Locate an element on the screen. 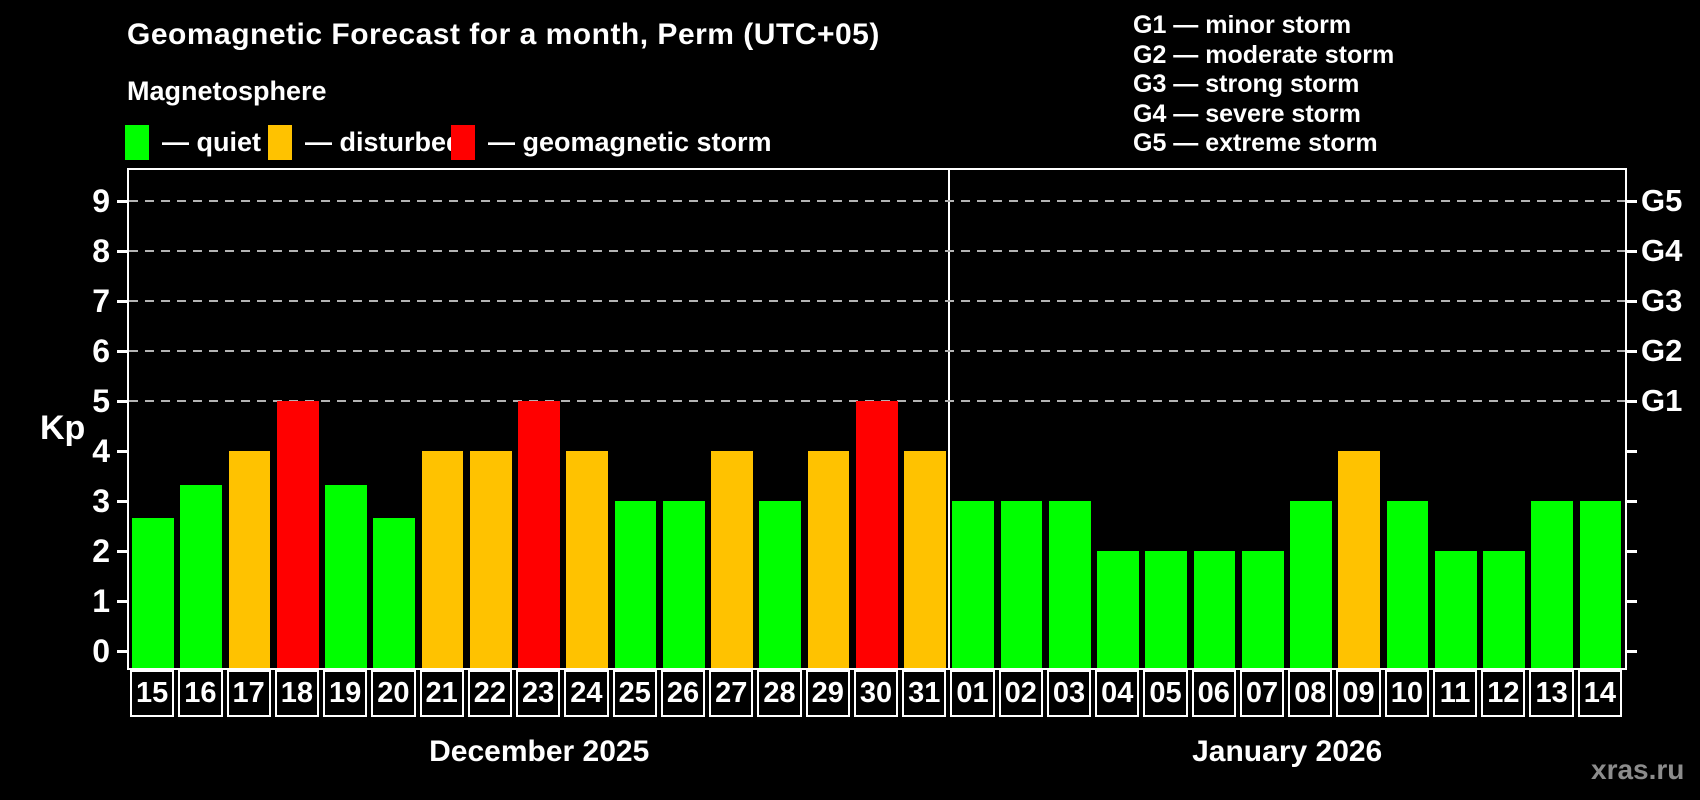  date-label: 15 is located at coordinates (152, 693).